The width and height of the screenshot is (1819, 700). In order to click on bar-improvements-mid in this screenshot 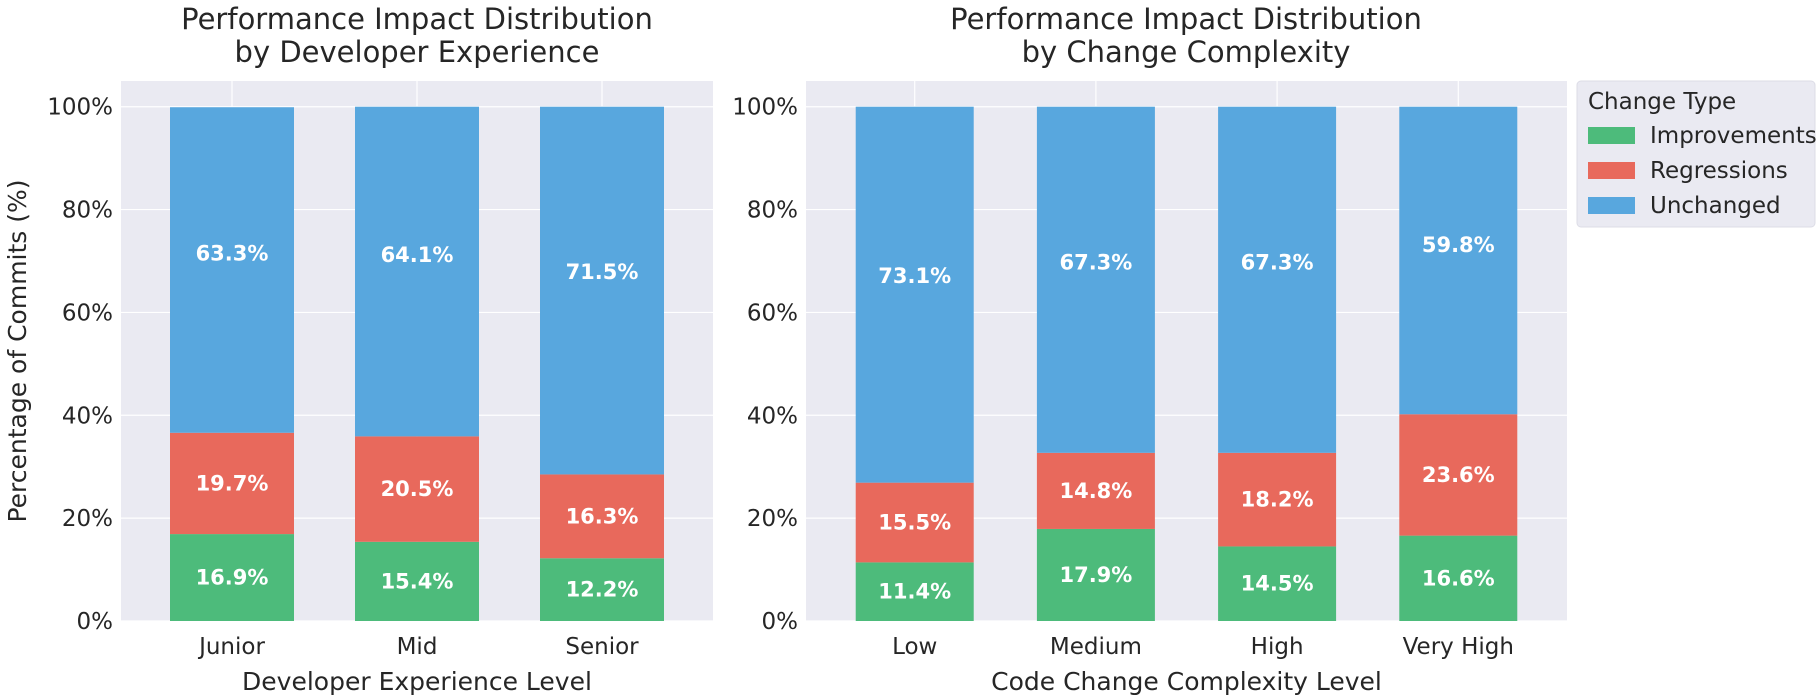, I will do `click(417, 581)`.